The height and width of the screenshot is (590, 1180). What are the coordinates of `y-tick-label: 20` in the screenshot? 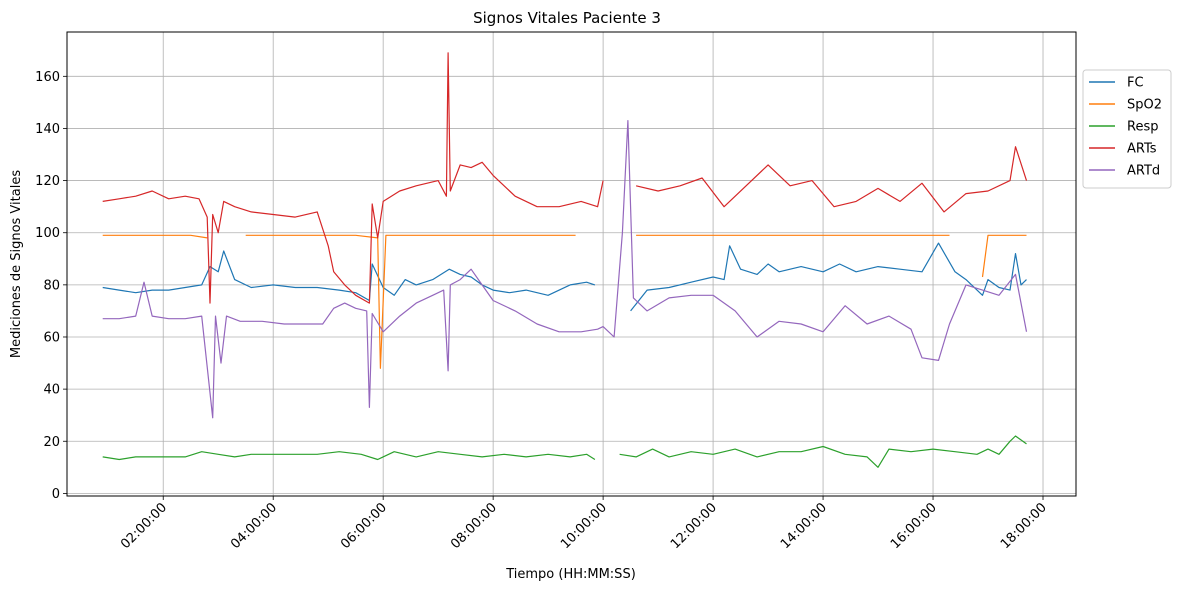 It's located at (51, 442).